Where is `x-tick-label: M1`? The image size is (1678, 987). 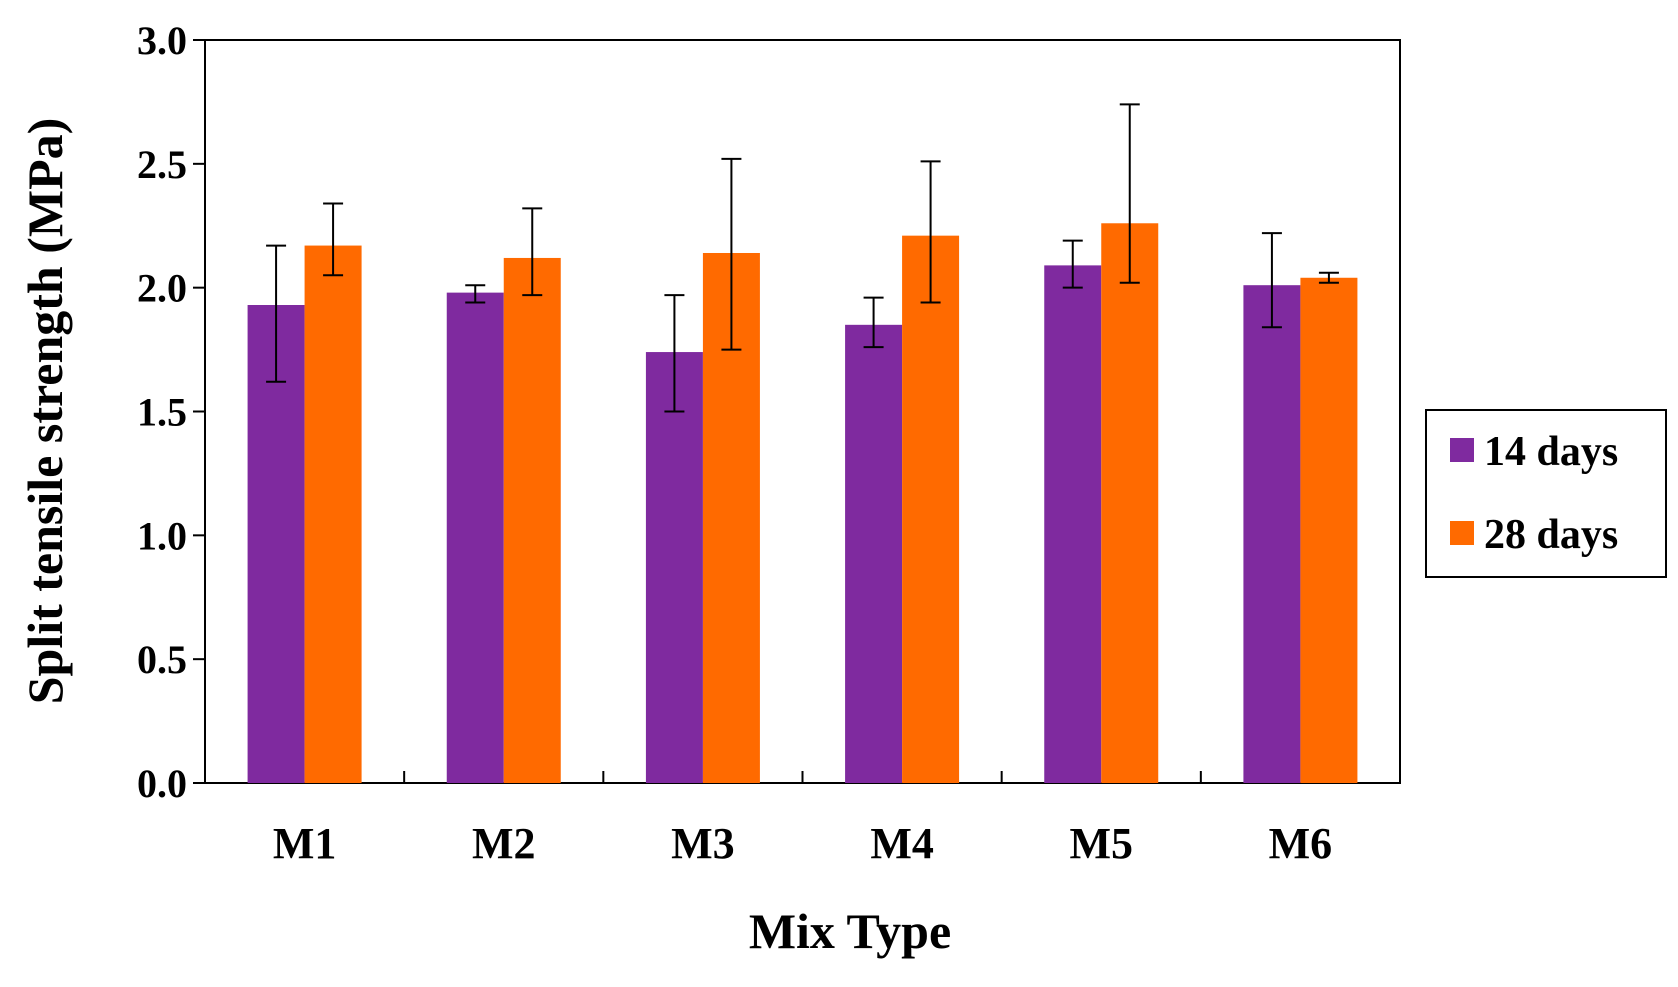
x-tick-label: M1 is located at coordinates (305, 843).